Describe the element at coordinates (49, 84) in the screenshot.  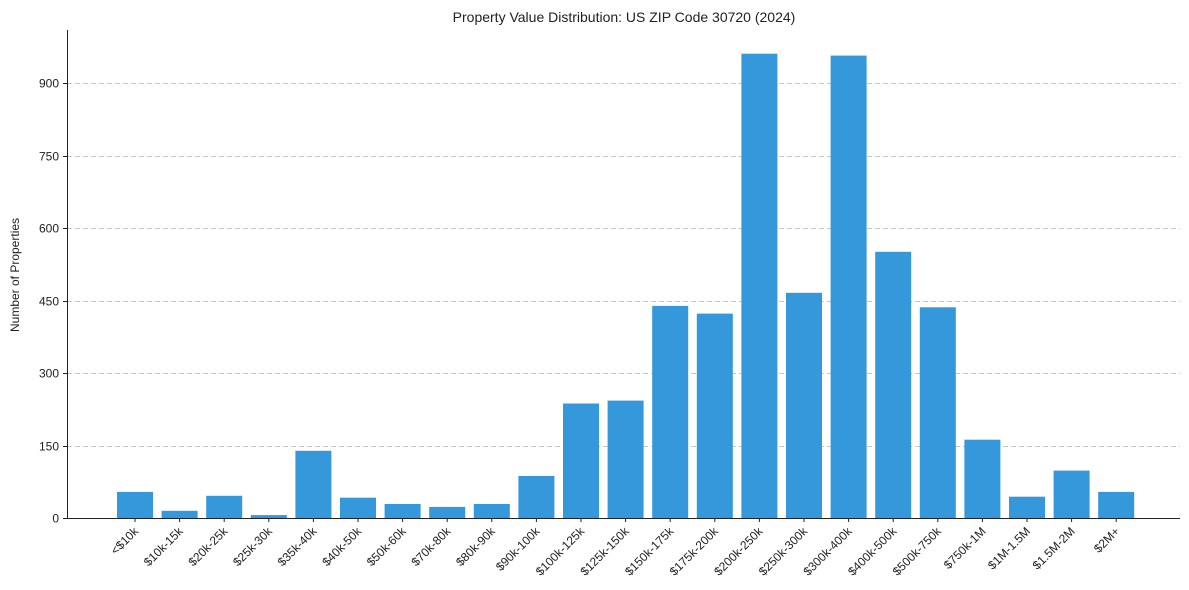
I see `y-tick-label: 900` at that location.